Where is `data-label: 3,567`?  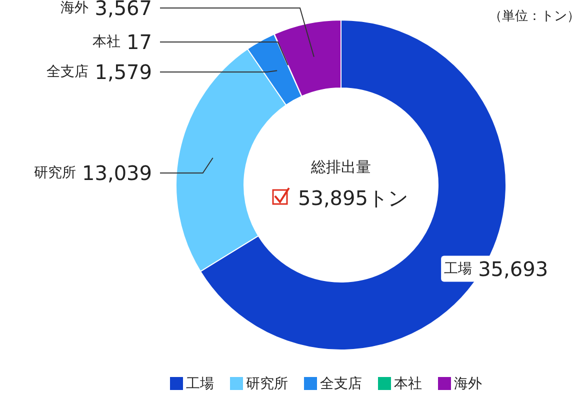
data-label: 3,567 is located at coordinates (123, 10).